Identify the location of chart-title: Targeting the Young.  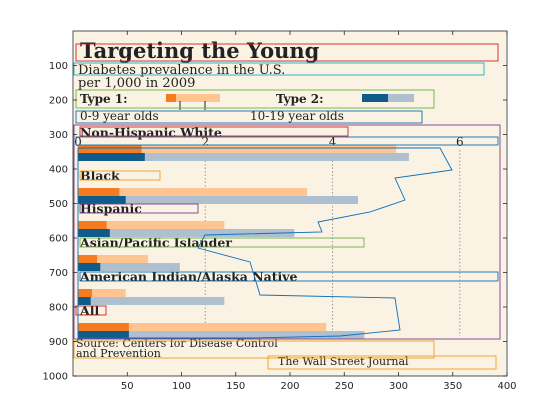
(200, 50).